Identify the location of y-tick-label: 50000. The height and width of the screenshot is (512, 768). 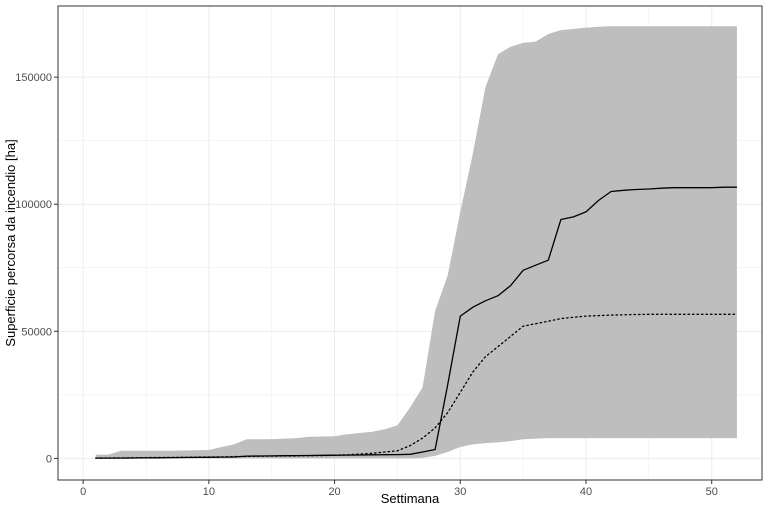
(36, 332).